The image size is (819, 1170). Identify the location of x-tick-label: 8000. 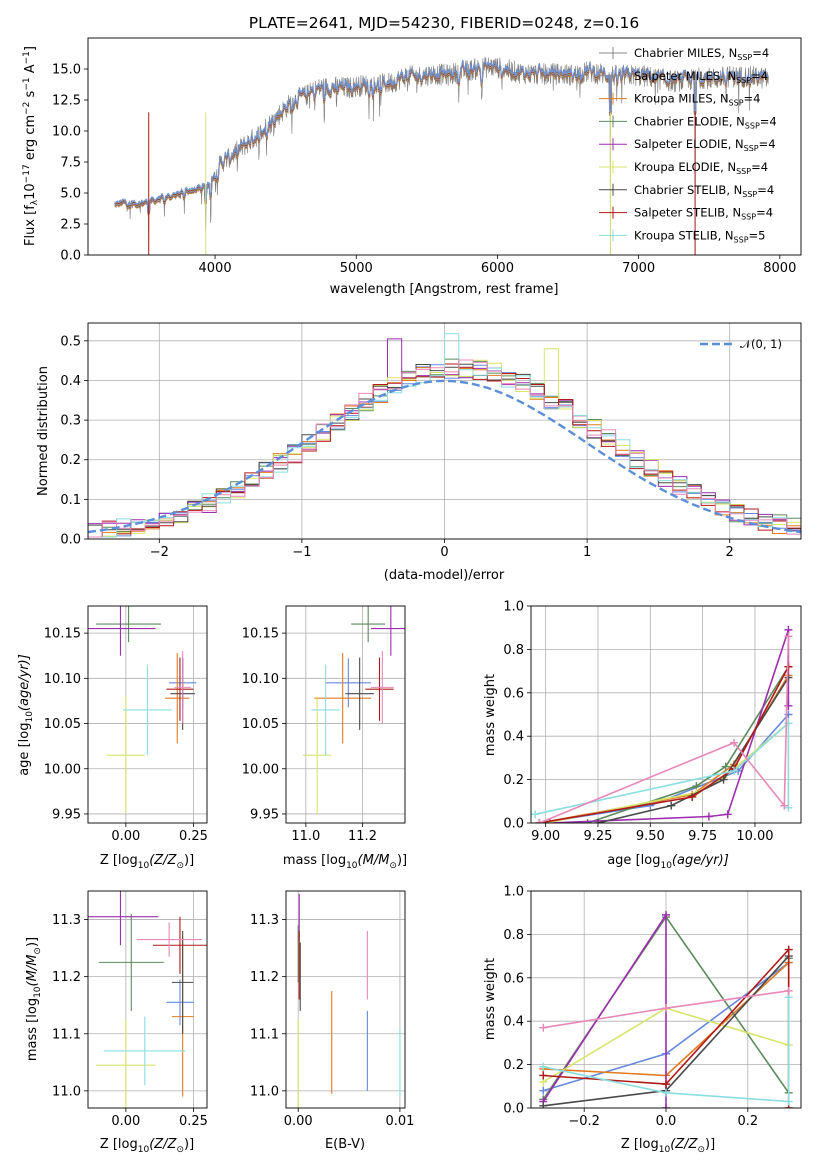
(779, 268).